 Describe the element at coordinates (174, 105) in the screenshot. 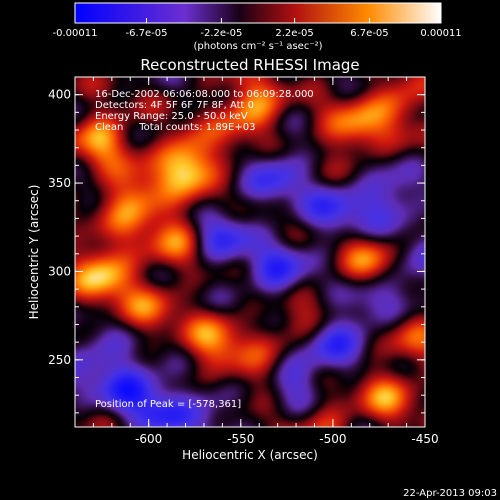

I see `annotation-detectors: Detectors: 4F 5F 6F 7F 8F, Att 0` at that location.